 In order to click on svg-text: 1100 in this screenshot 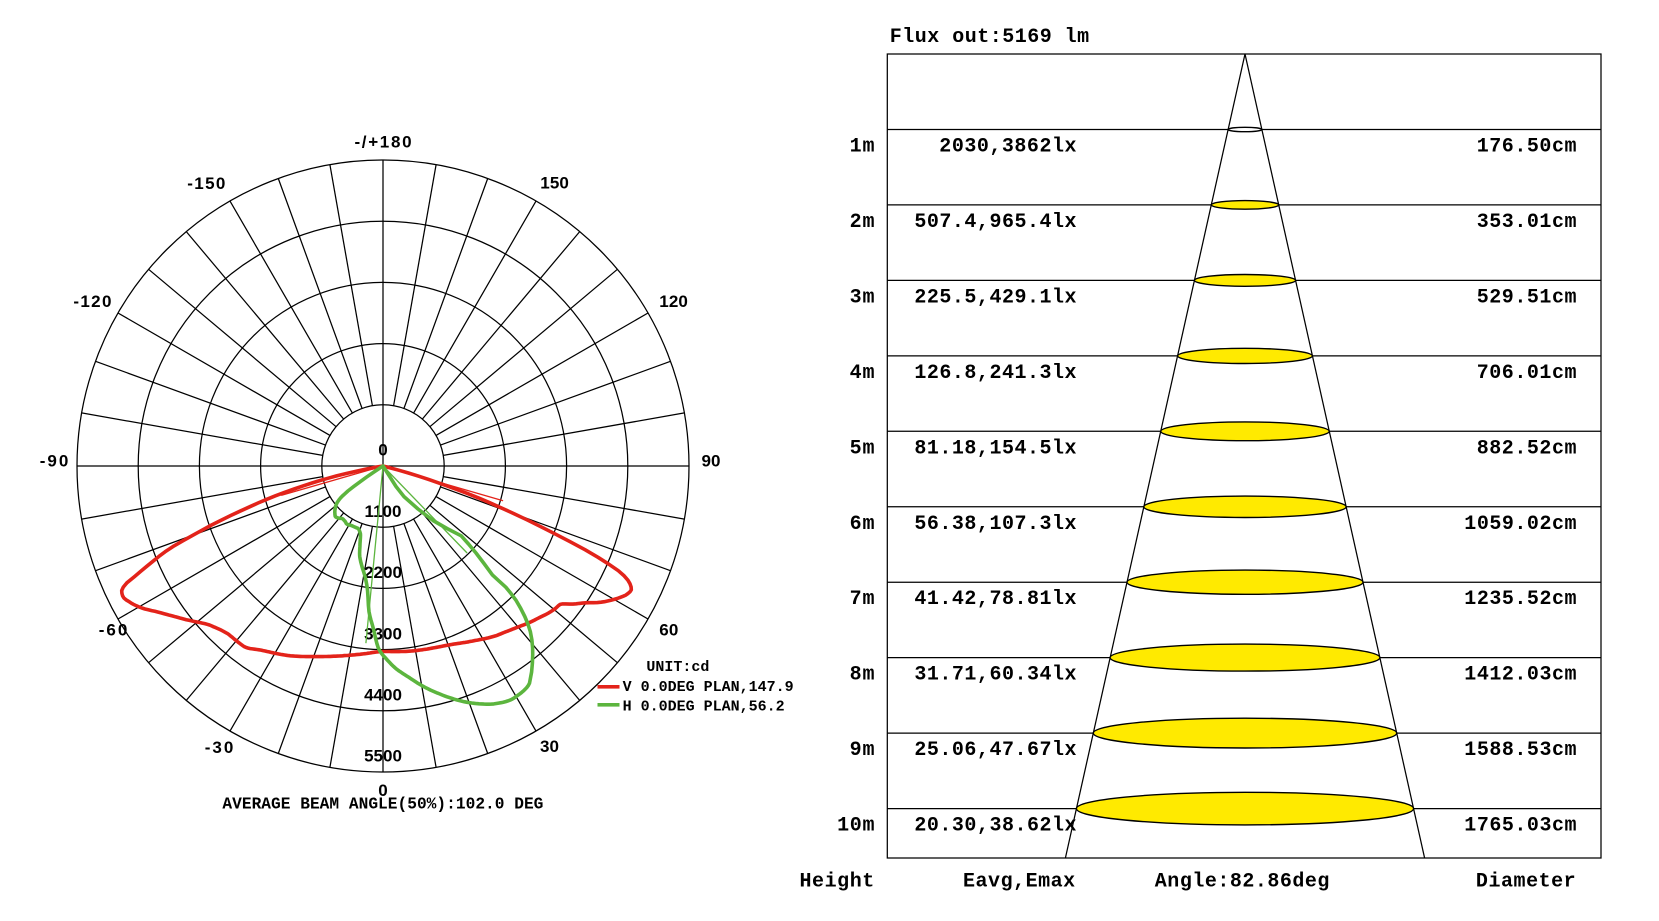, I will do `click(383, 511)`.